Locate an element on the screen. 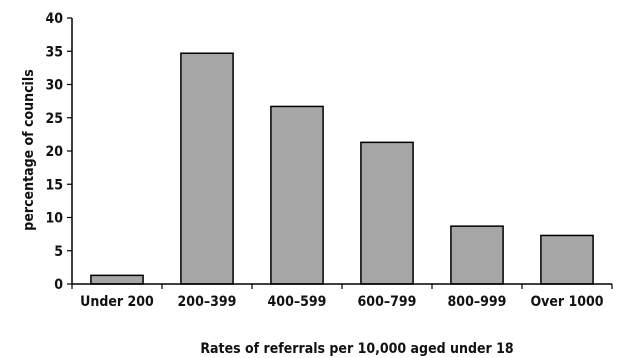 This screenshot has height=358, width=621. y-tick-label-3: 15 is located at coordinates (54, 185).